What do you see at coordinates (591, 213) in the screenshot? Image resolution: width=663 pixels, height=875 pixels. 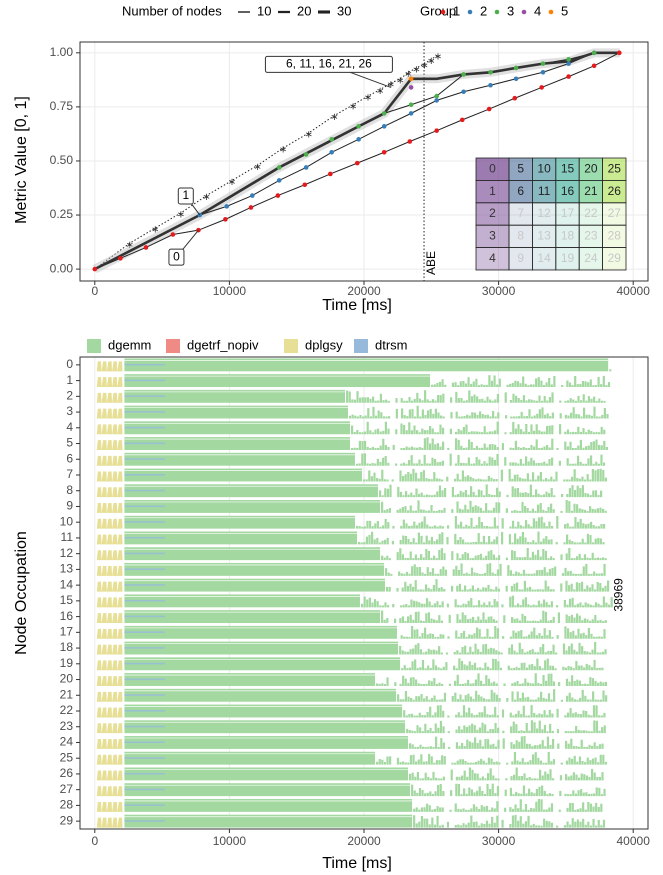 I see `inset-cell-label: 22` at bounding box center [591, 213].